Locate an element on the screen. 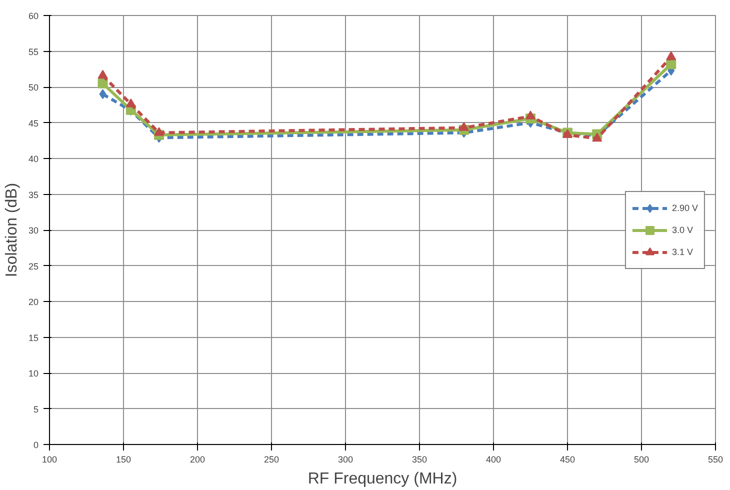 The height and width of the screenshot is (490, 730). x-tick-label: 150 is located at coordinates (124, 459).